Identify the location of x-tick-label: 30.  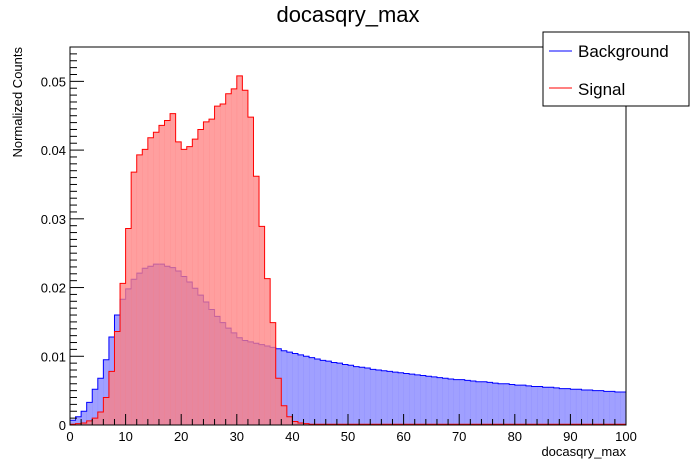
(237, 436).